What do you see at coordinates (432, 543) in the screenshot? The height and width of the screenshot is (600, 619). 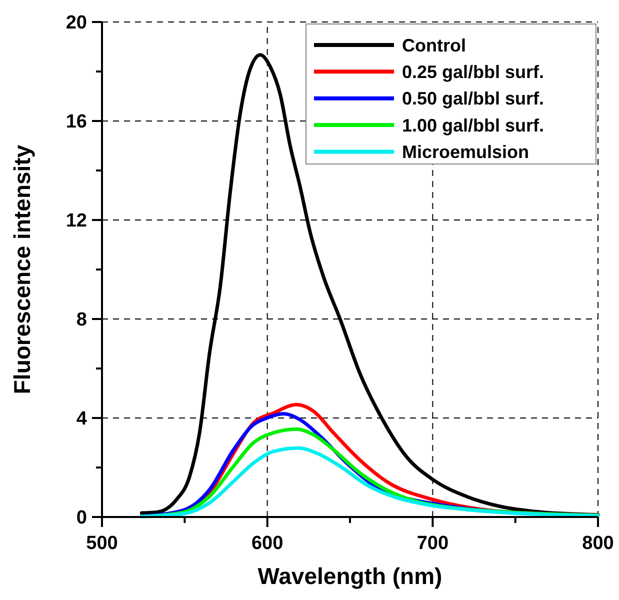 I see `x-tick-label: 700` at bounding box center [432, 543].